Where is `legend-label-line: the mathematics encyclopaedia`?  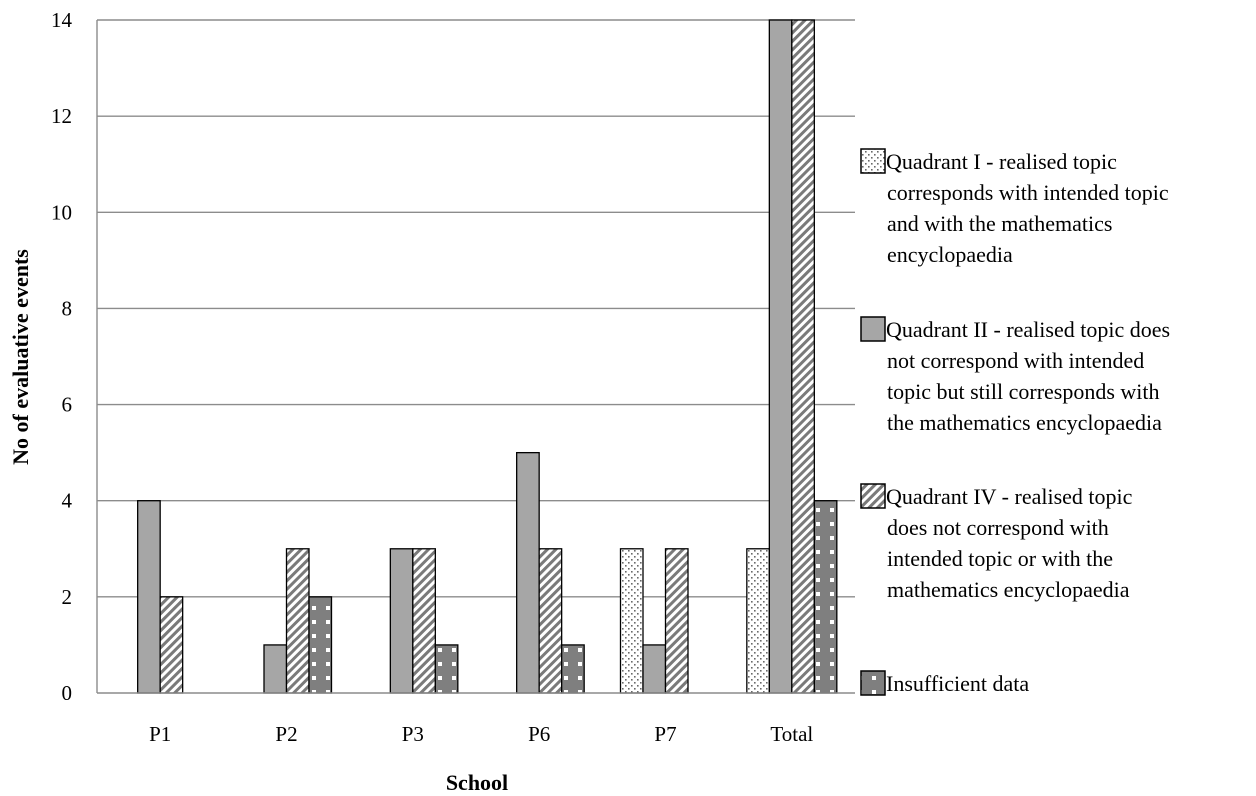
legend-label-line: the mathematics encyclopaedia is located at coordinates (1024, 422).